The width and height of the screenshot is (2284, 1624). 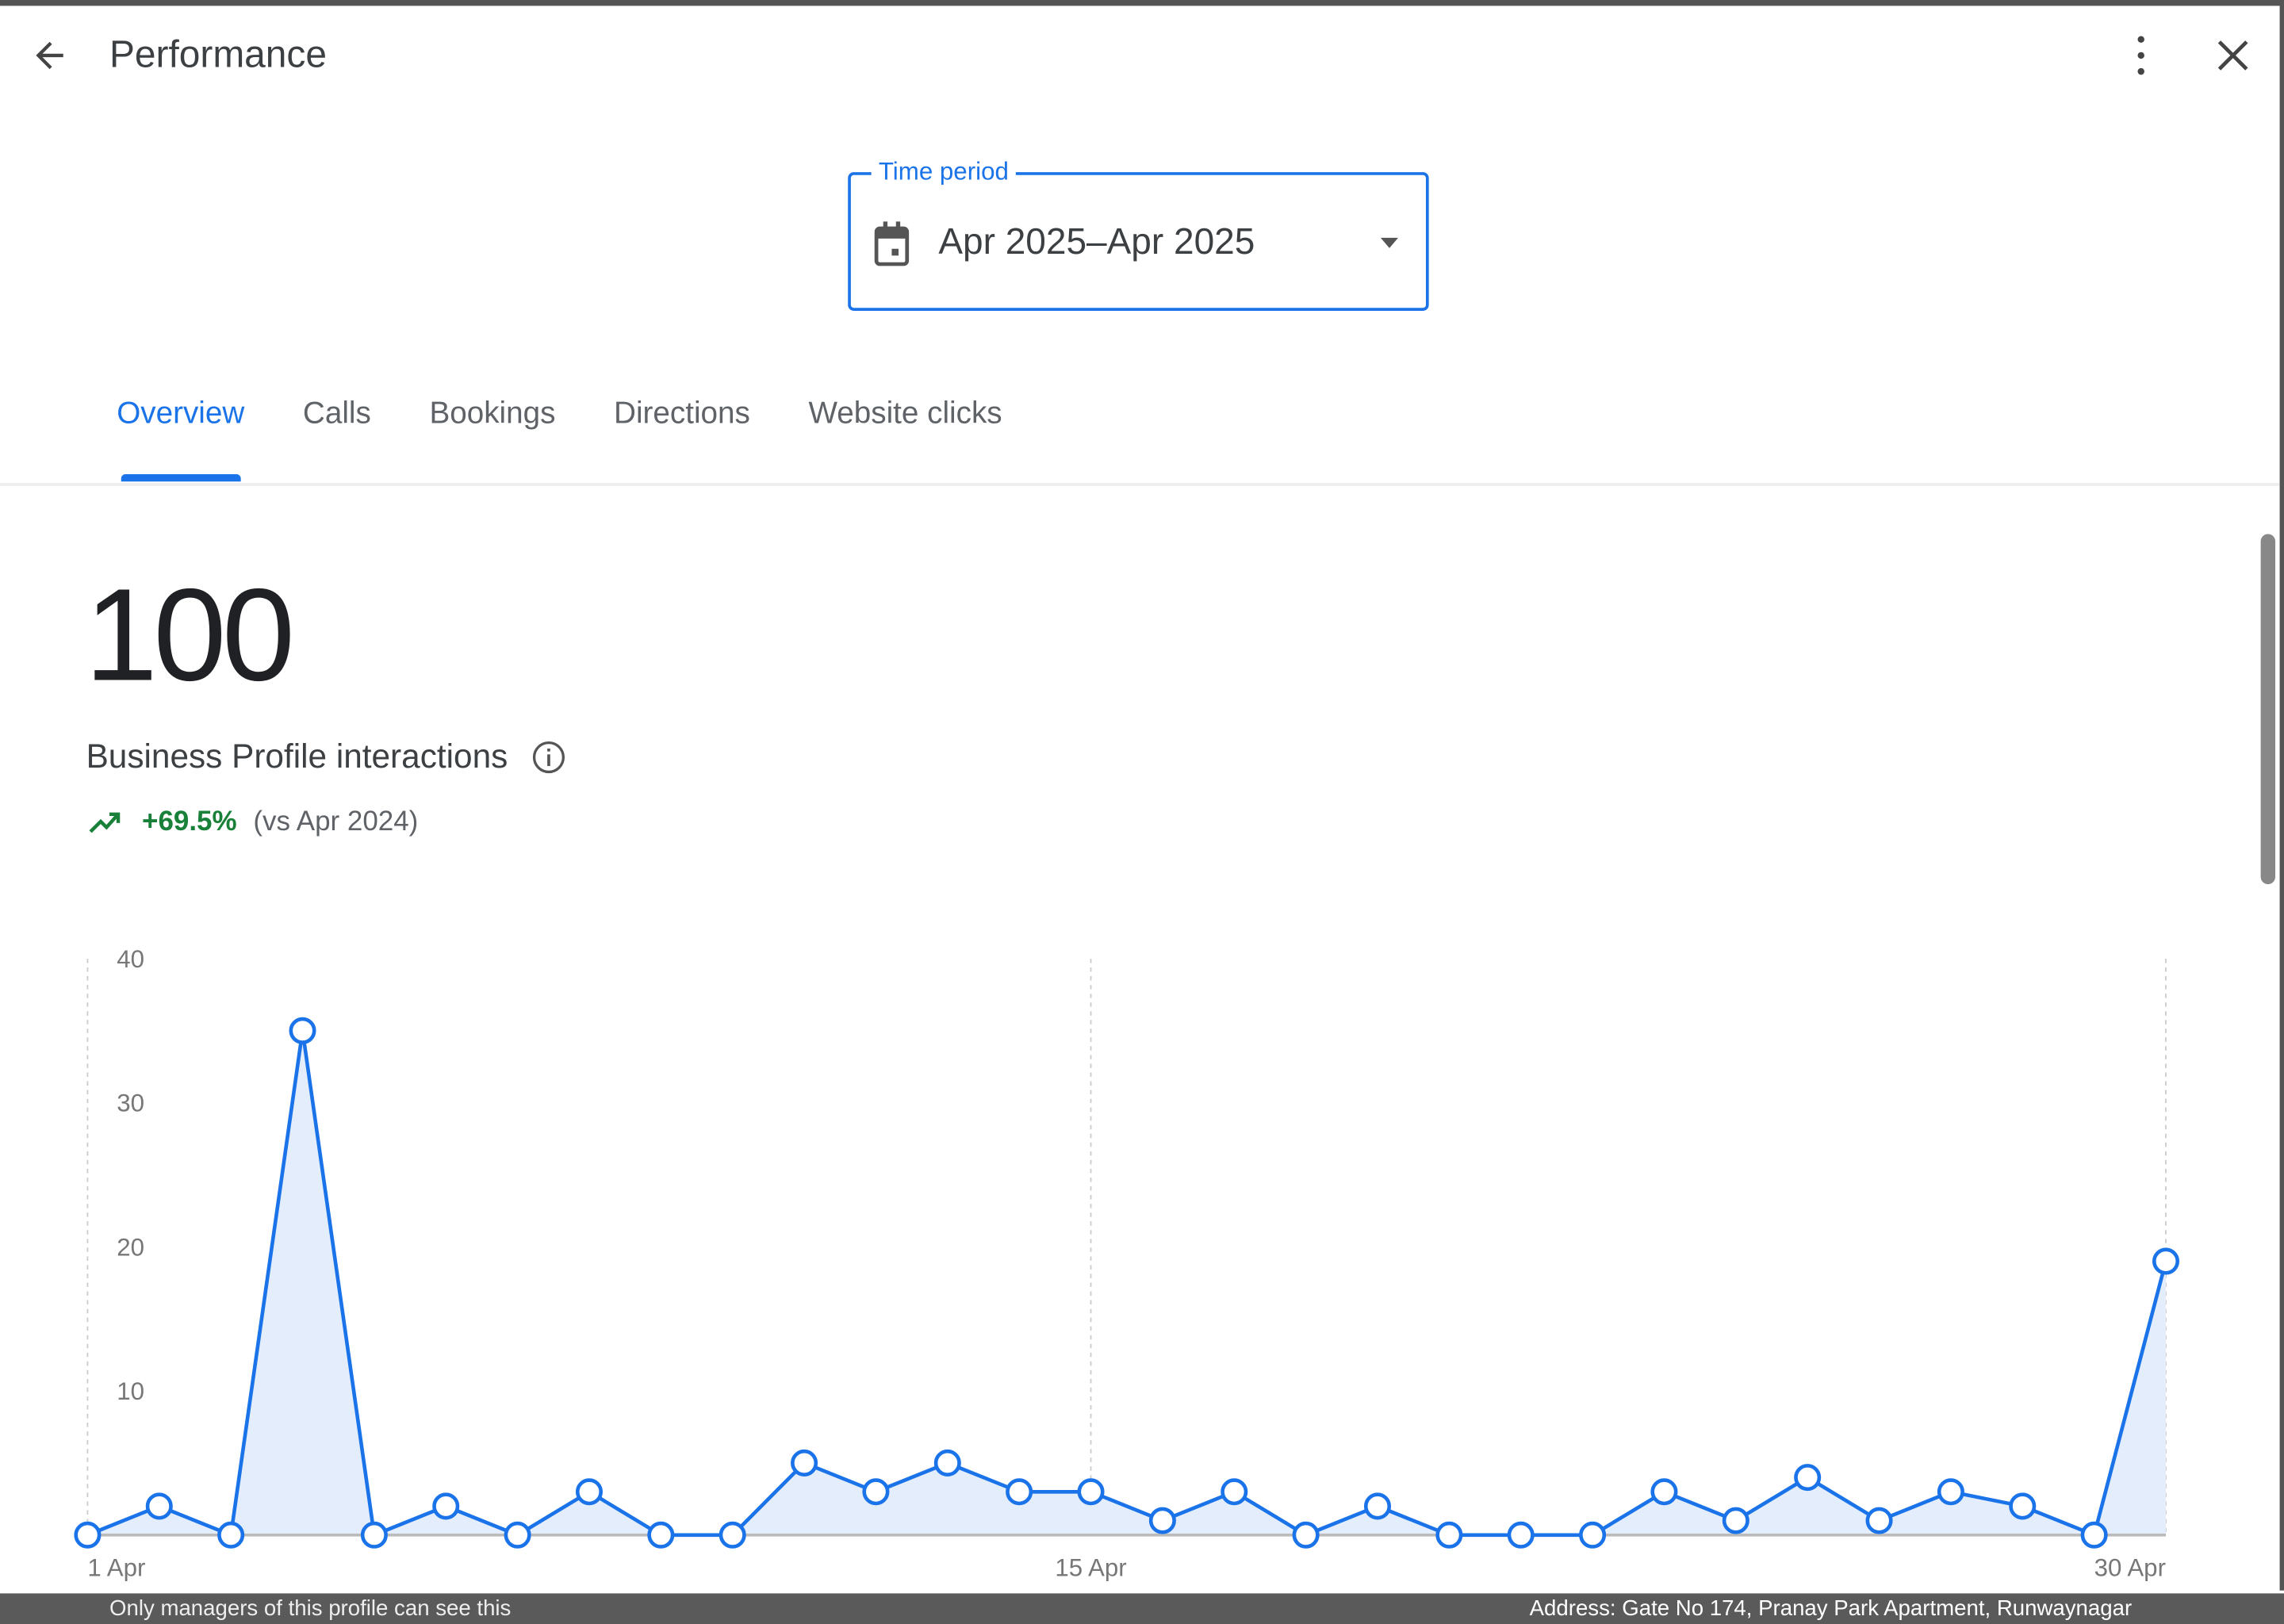 What do you see at coordinates (944, 172) in the screenshot?
I see `time-period-label: Time period` at bounding box center [944, 172].